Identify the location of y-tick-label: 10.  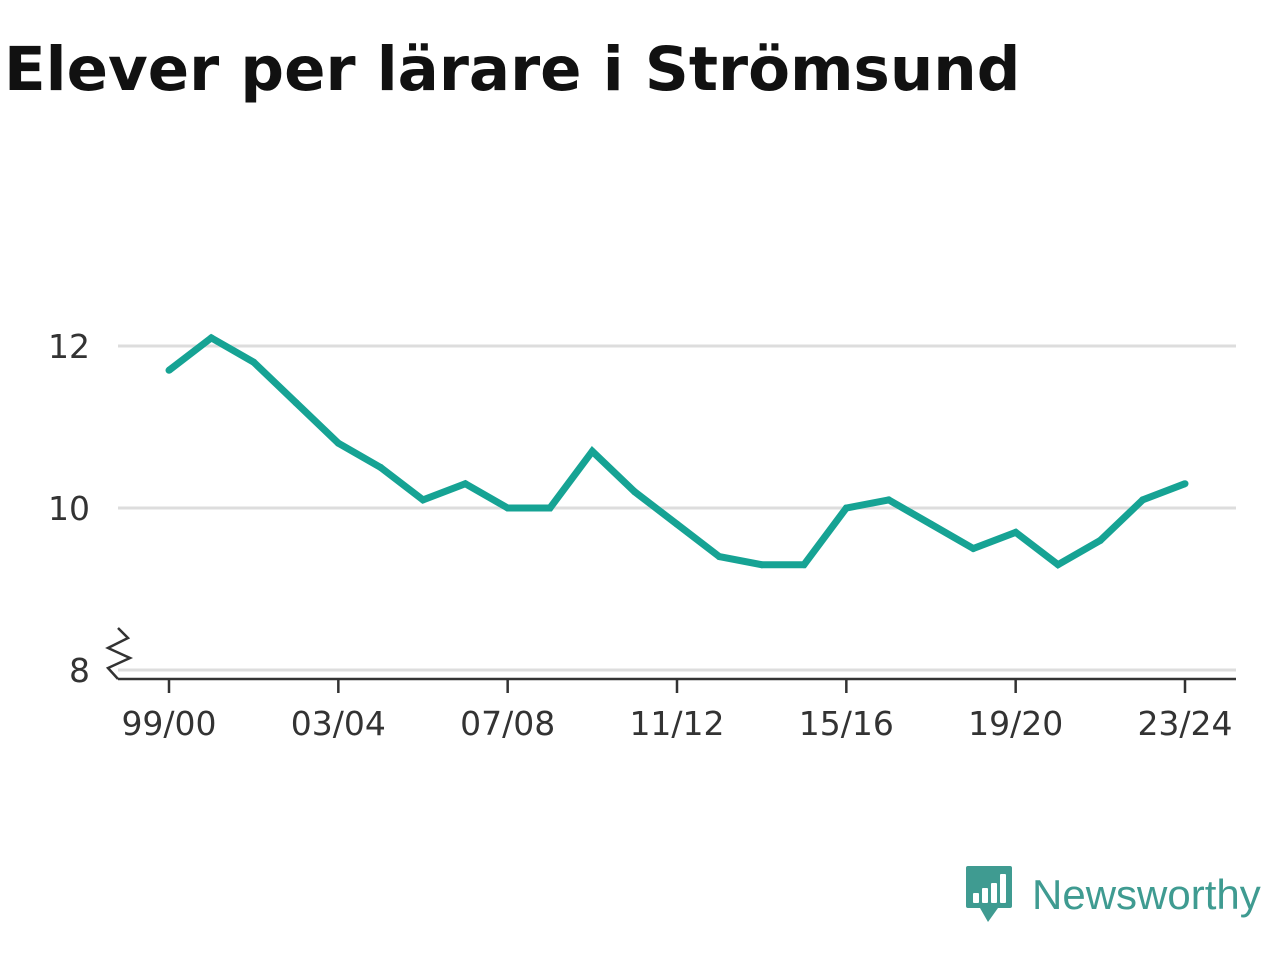
(69, 508).